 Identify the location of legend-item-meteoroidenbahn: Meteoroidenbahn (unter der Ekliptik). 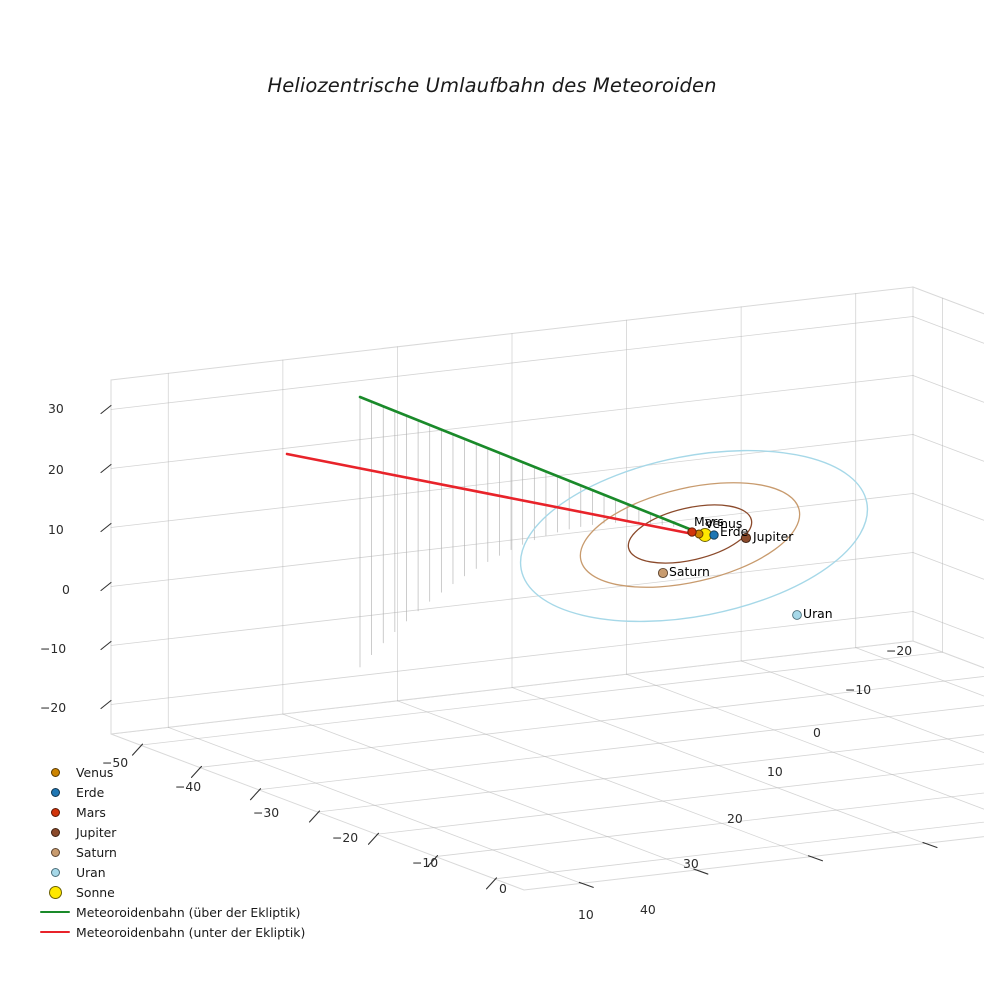
(186, 932).